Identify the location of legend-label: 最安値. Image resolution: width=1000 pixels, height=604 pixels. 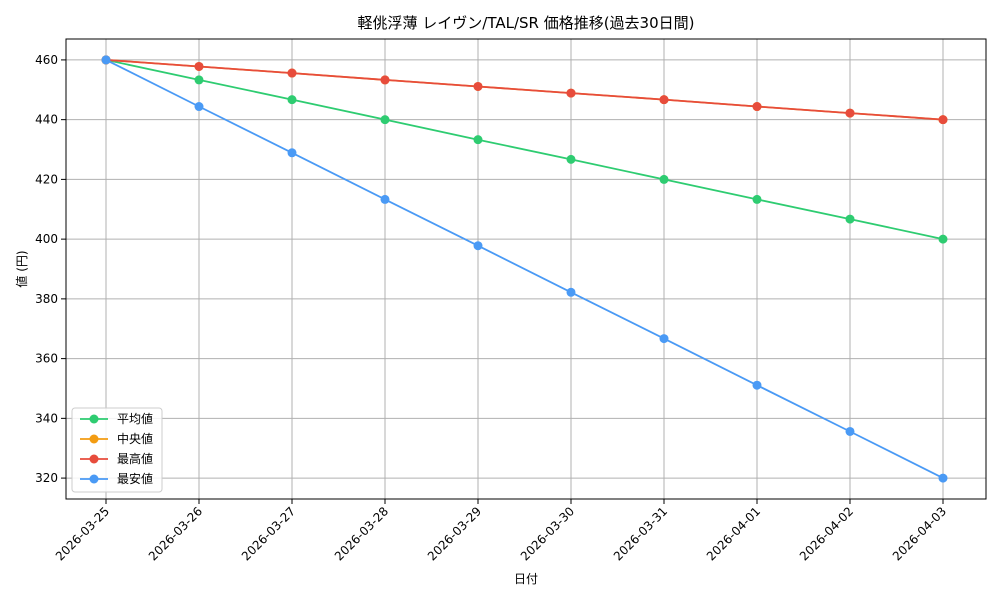
(135, 478).